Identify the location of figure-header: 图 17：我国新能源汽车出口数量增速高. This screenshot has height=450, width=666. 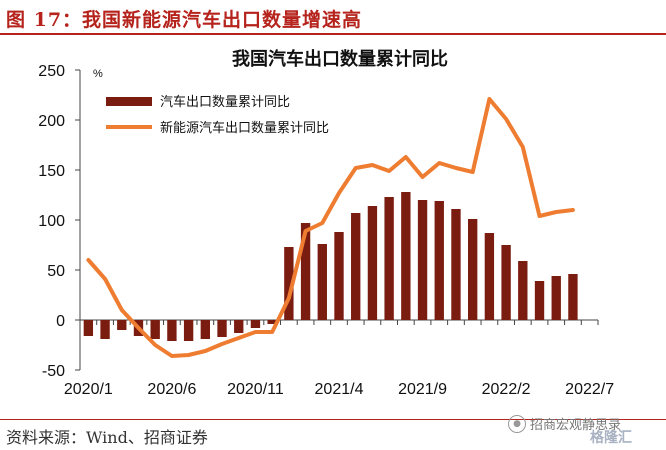
(333, 17).